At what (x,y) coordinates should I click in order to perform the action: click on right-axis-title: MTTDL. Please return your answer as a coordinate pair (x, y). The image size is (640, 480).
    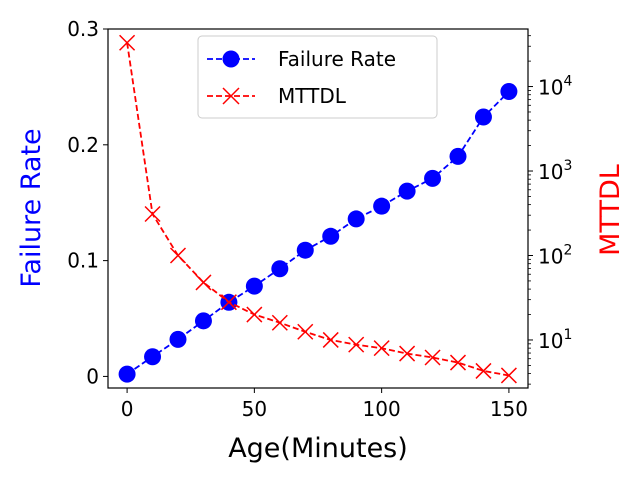
    Looking at the image, I should click on (610, 210).